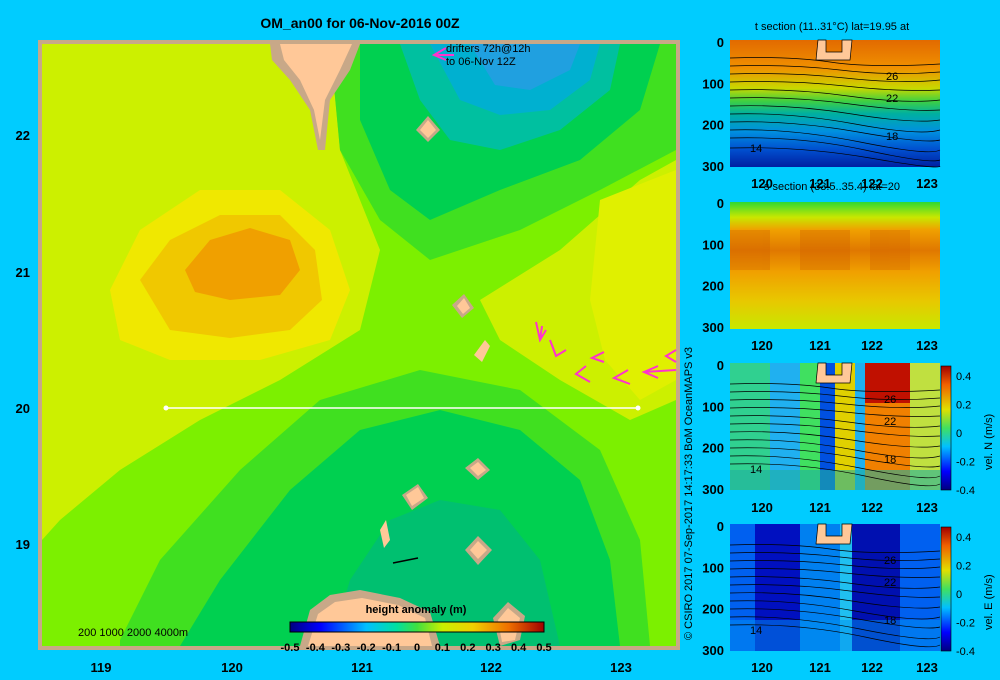 This screenshot has height=680, width=1000. What do you see at coordinates (989, 602) in the screenshot?
I see `ve-colorbar-label: vel. E (m/s)` at bounding box center [989, 602].